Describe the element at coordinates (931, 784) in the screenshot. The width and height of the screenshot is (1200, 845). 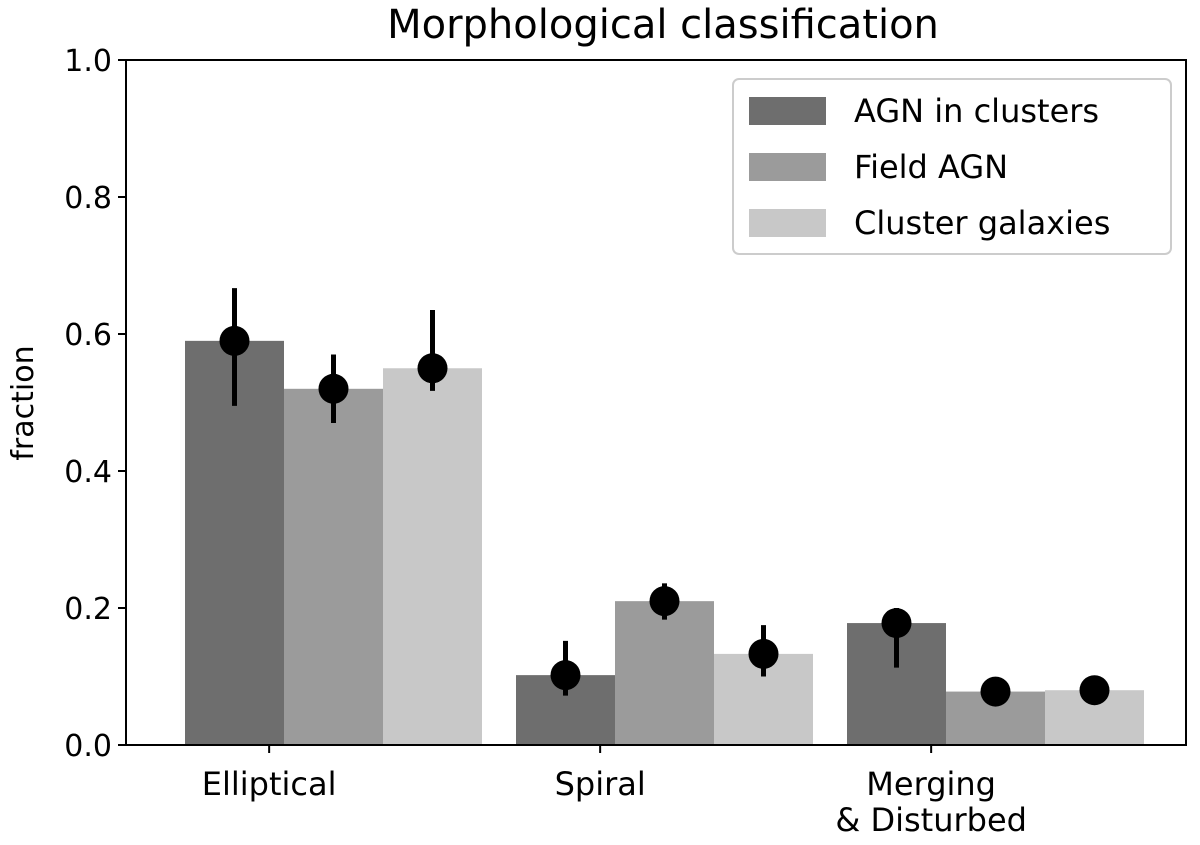
I see `x-category-label: Merging` at that location.